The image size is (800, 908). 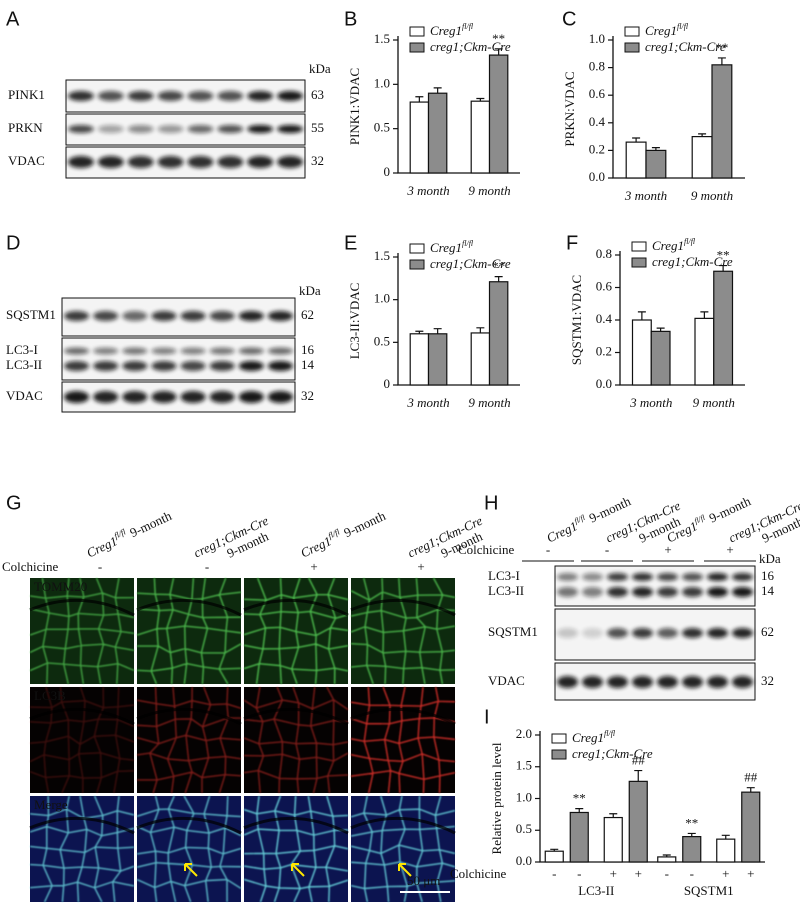 What do you see at coordinates (767, 631) in the screenshot?
I see `size-label: 62` at bounding box center [767, 631].